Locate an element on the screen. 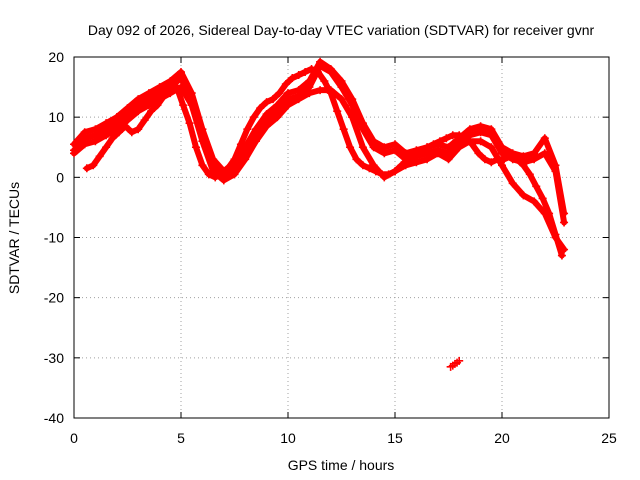  x-tick-label: 25 is located at coordinates (609, 438).